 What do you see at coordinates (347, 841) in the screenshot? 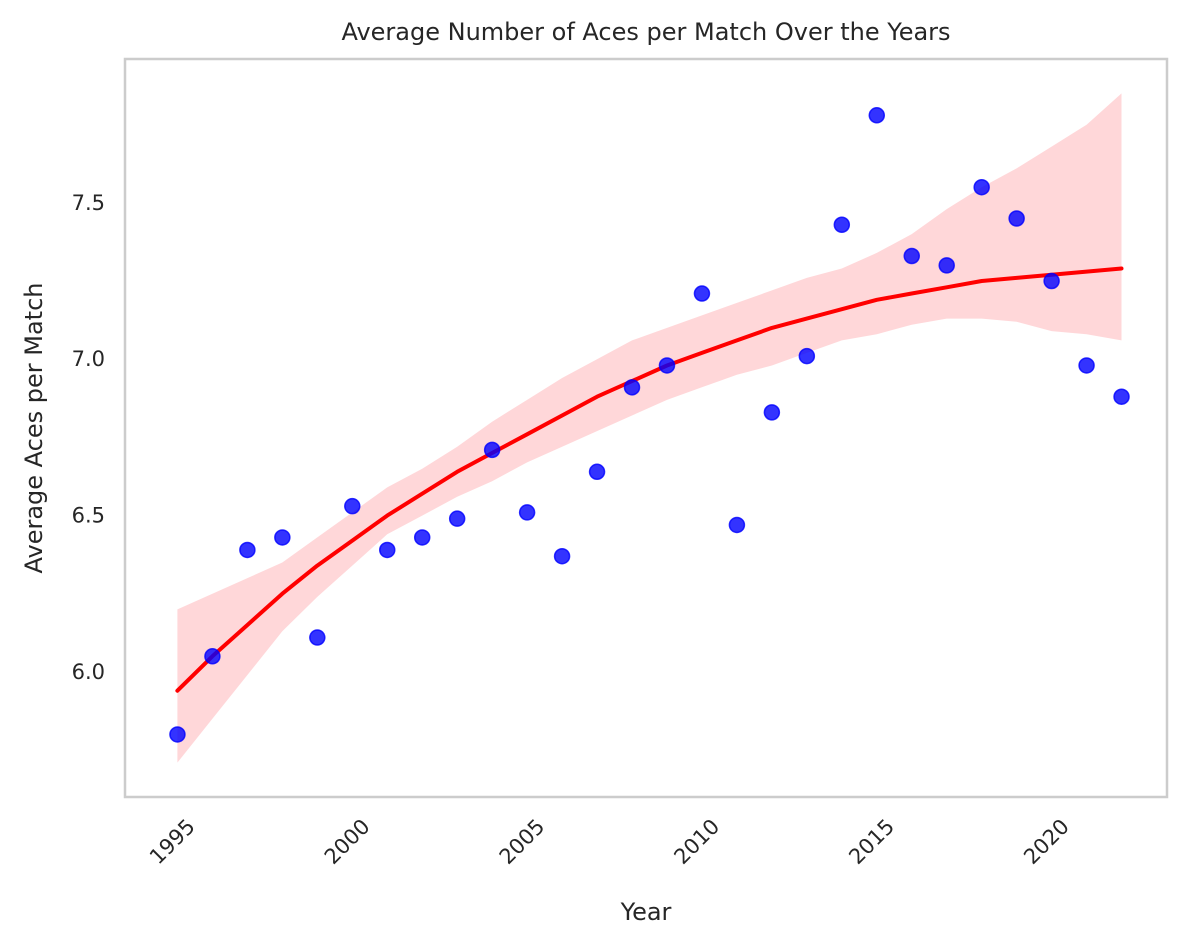
I see `x-tick-label: 2000` at bounding box center [347, 841].